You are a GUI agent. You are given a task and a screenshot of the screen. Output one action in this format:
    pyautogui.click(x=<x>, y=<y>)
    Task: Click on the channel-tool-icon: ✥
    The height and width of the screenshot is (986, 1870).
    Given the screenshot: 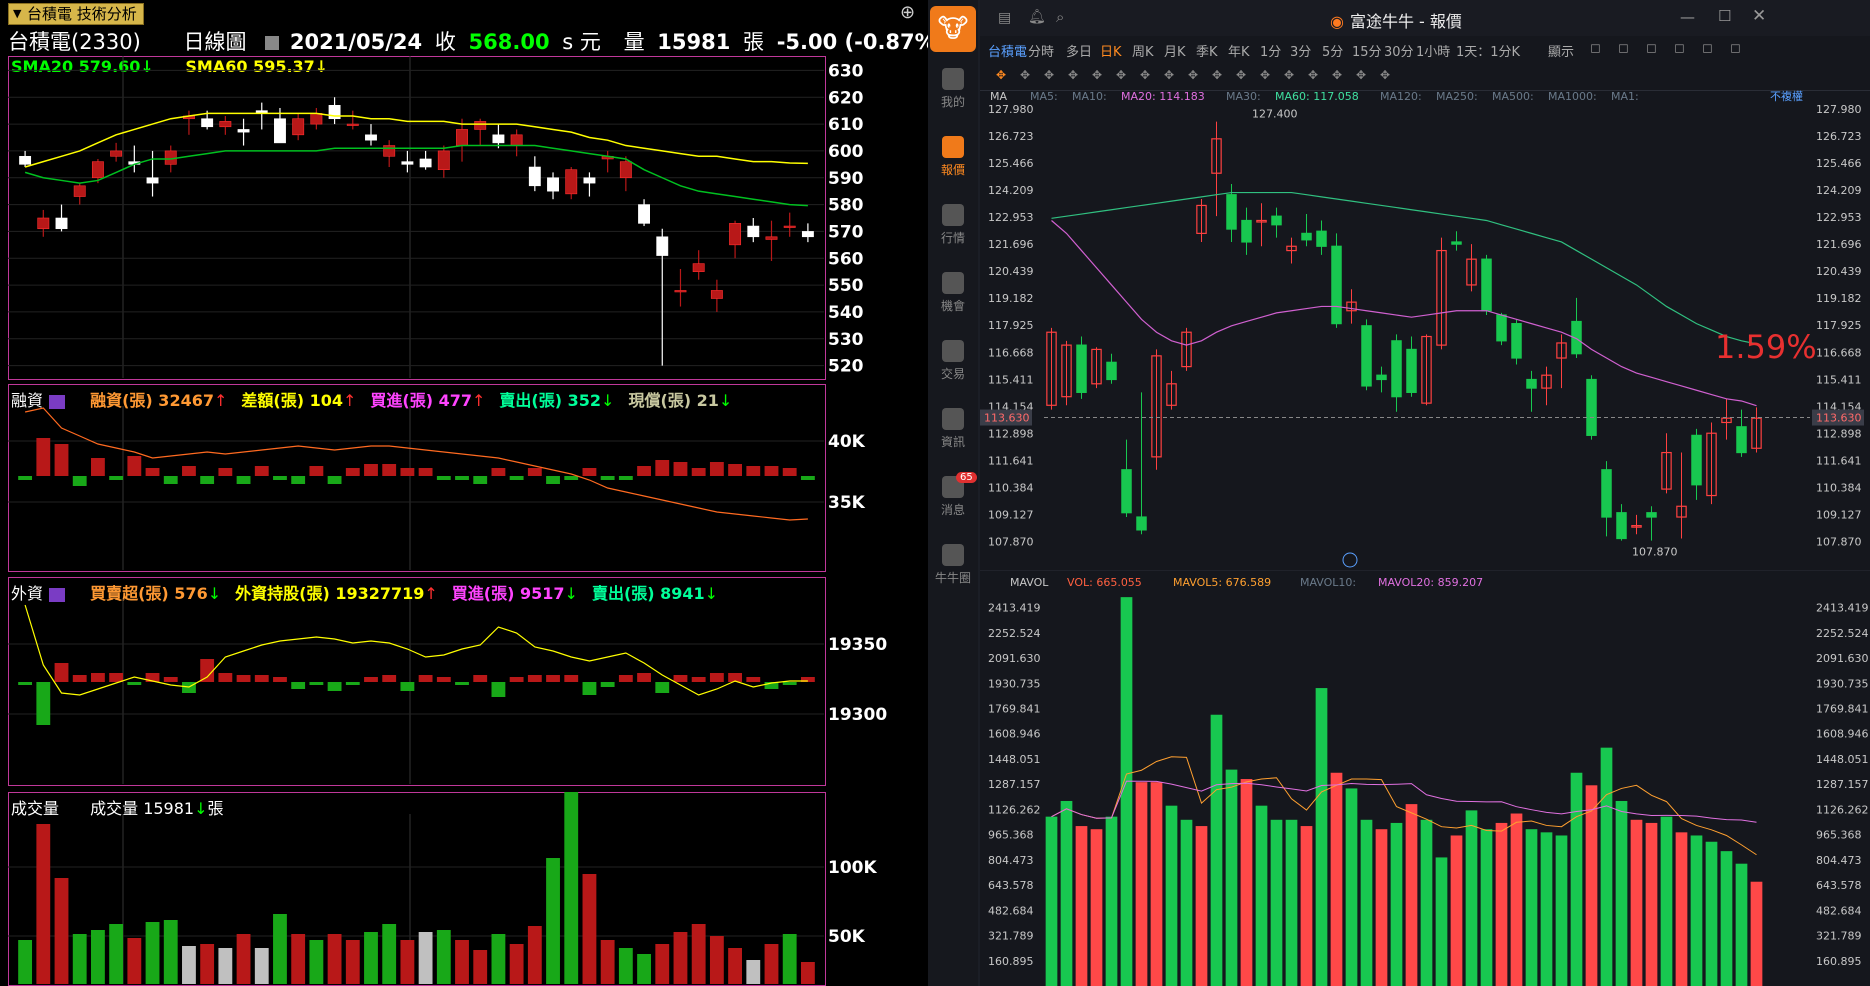 What is the action you would take?
    pyautogui.click(x=1097, y=75)
    